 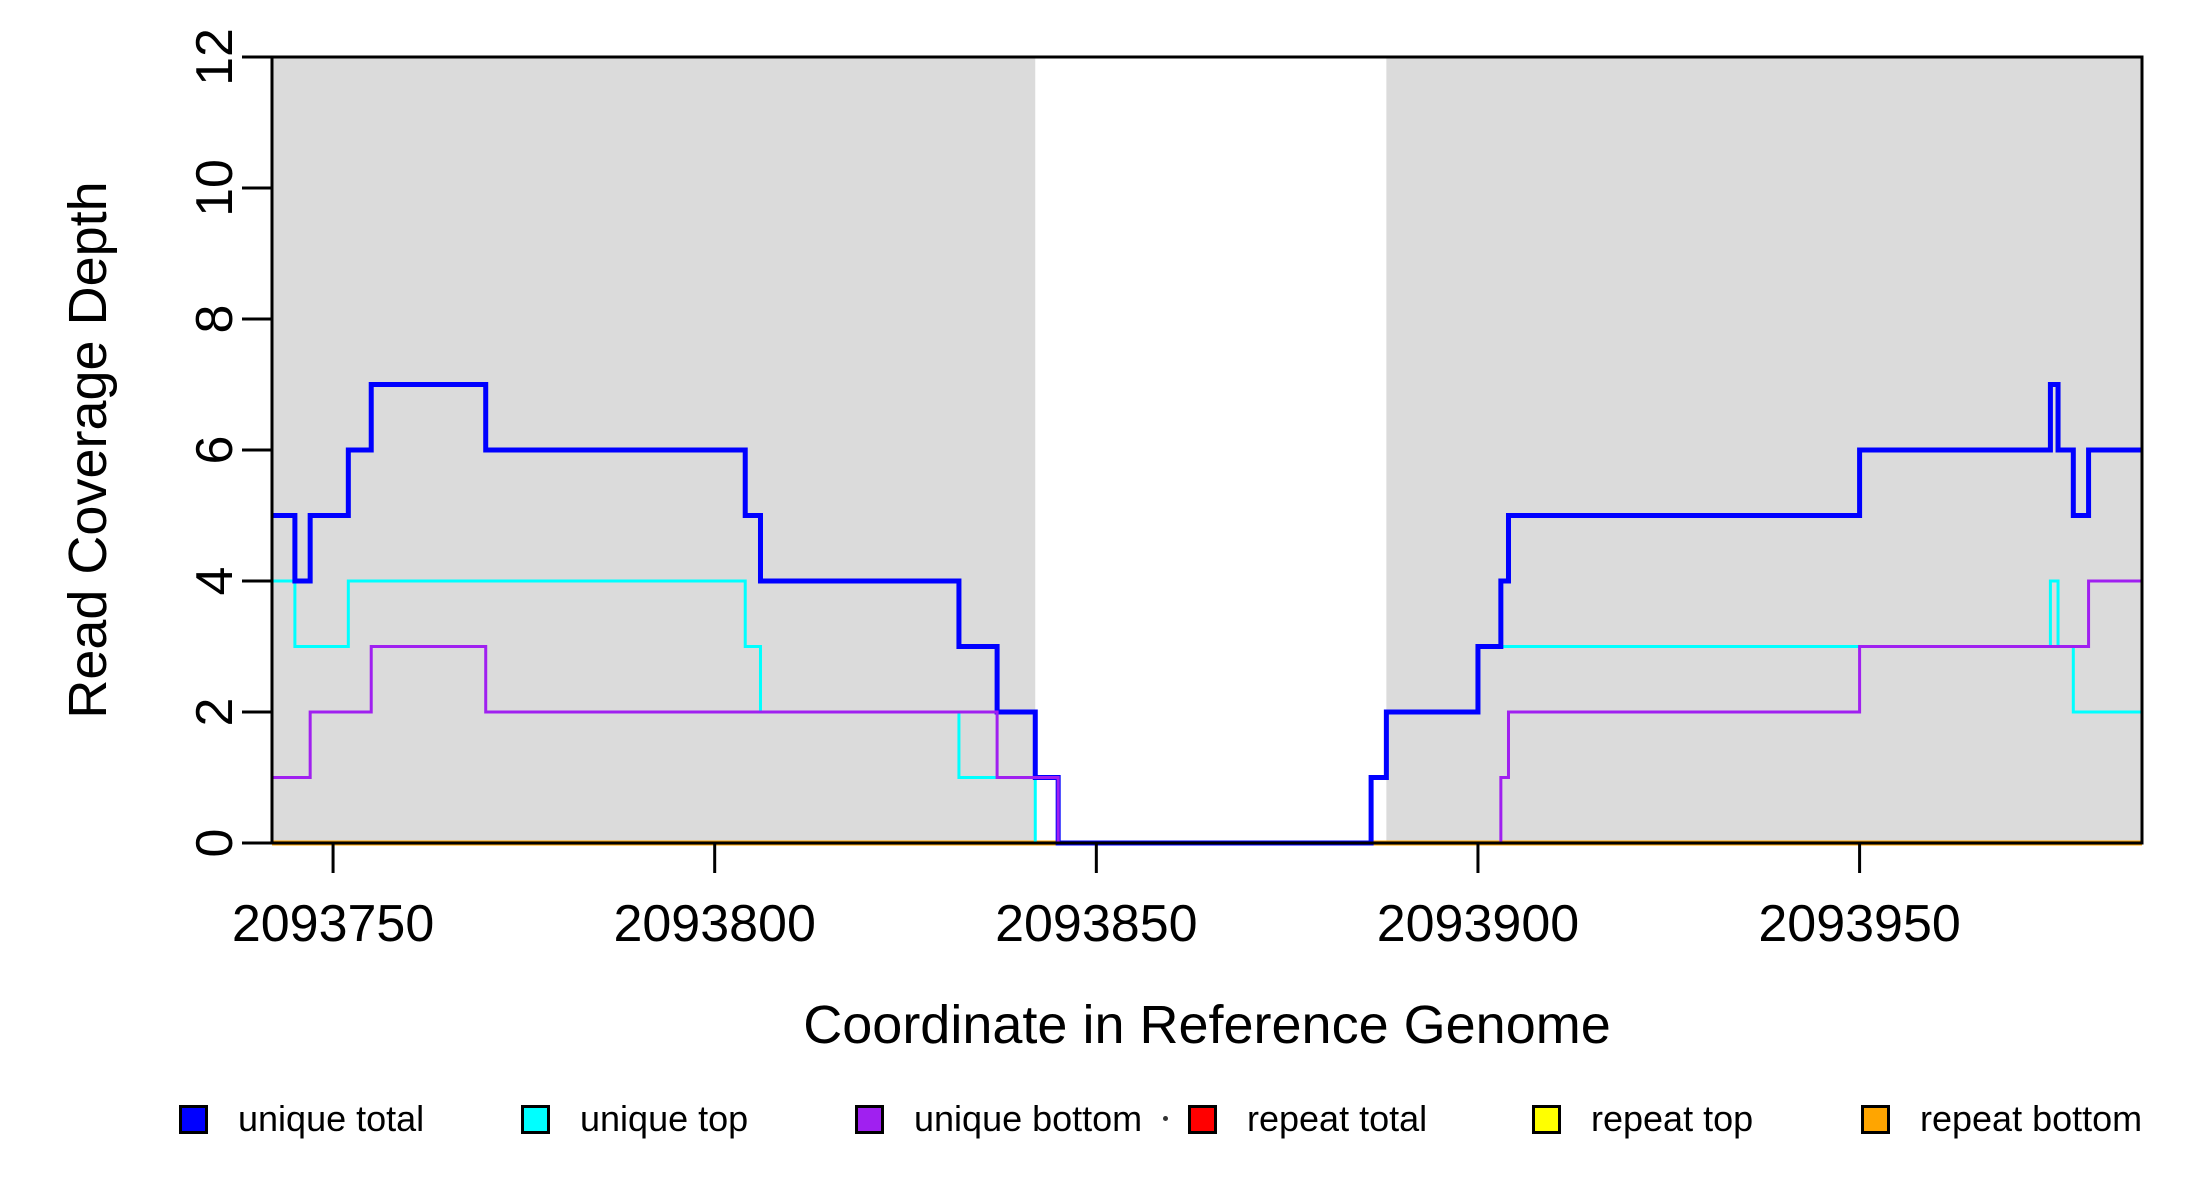 What do you see at coordinates (215, 712) in the screenshot?
I see `y-tick-label: 2` at bounding box center [215, 712].